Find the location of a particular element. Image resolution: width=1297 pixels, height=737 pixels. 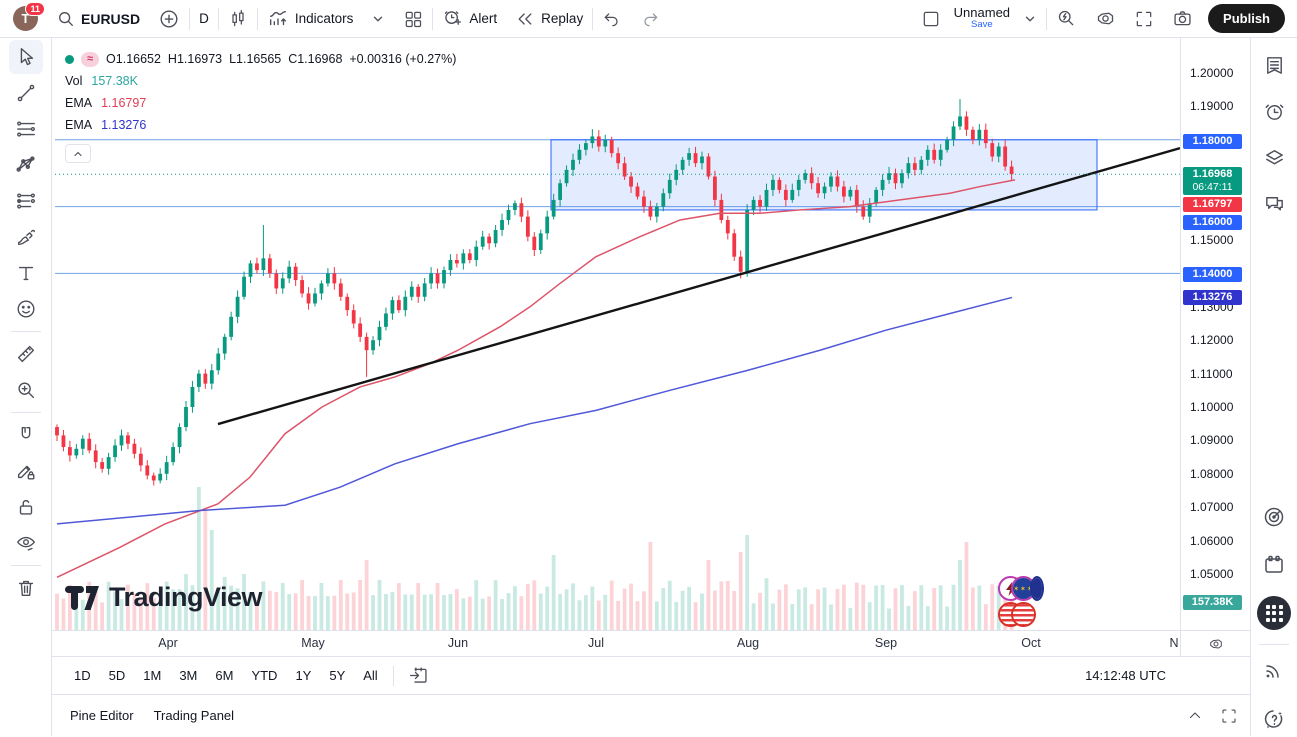

hide-drawings-button is located at coordinates (26, 543).